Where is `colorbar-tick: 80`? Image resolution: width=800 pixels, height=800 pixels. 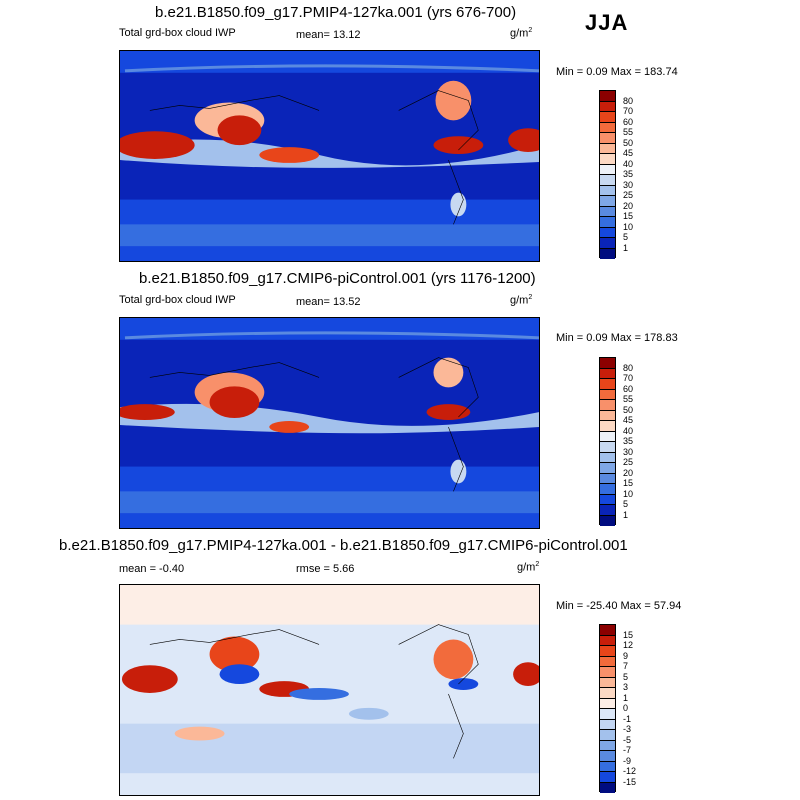
colorbar-tick: 80 is located at coordinates (628, 367).